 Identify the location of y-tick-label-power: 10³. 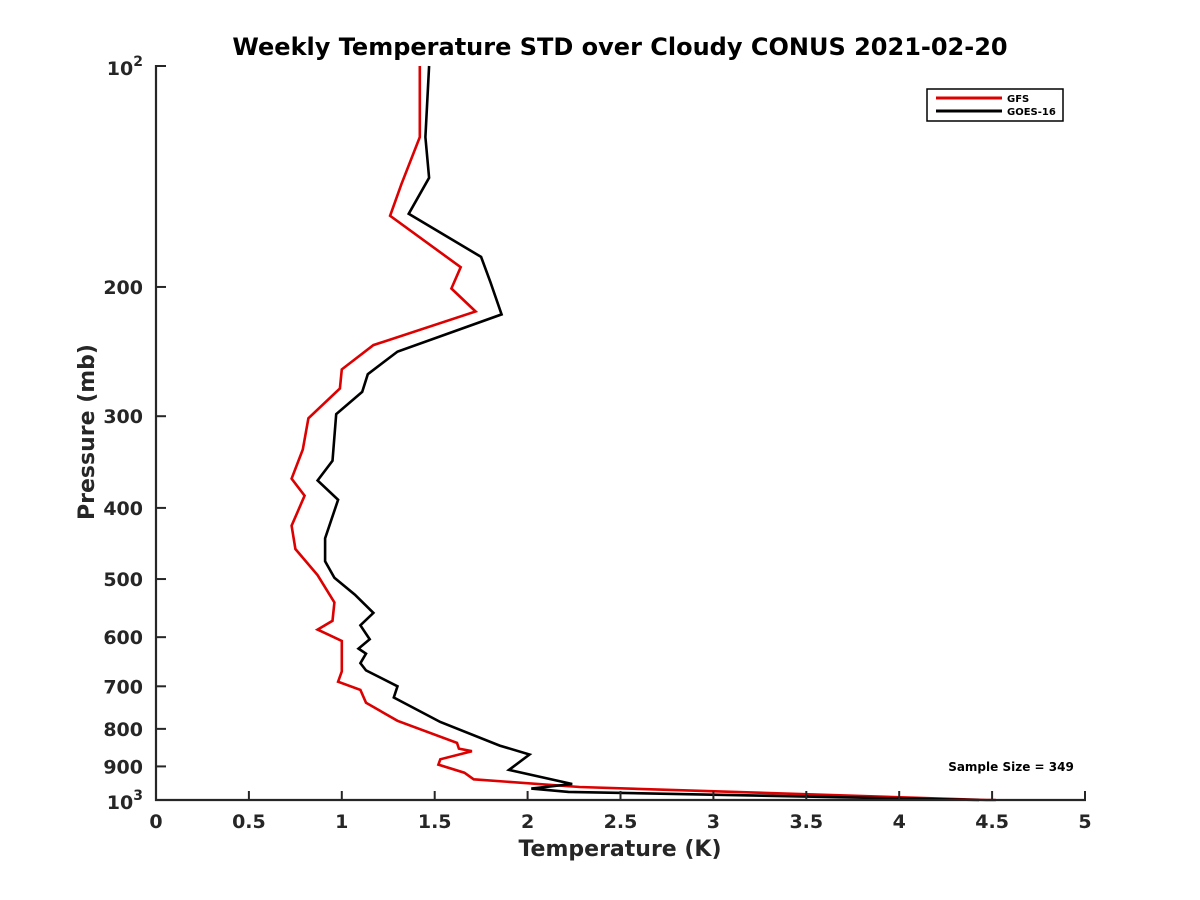
(125, 801).